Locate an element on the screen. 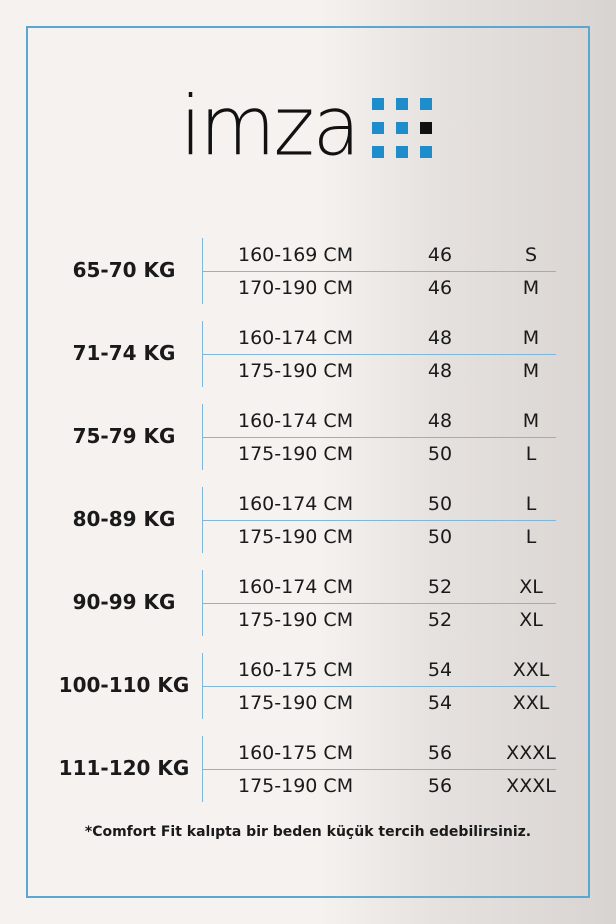  table-row: 160-175 CM 54 XXL is located at coordinates (308, 669).